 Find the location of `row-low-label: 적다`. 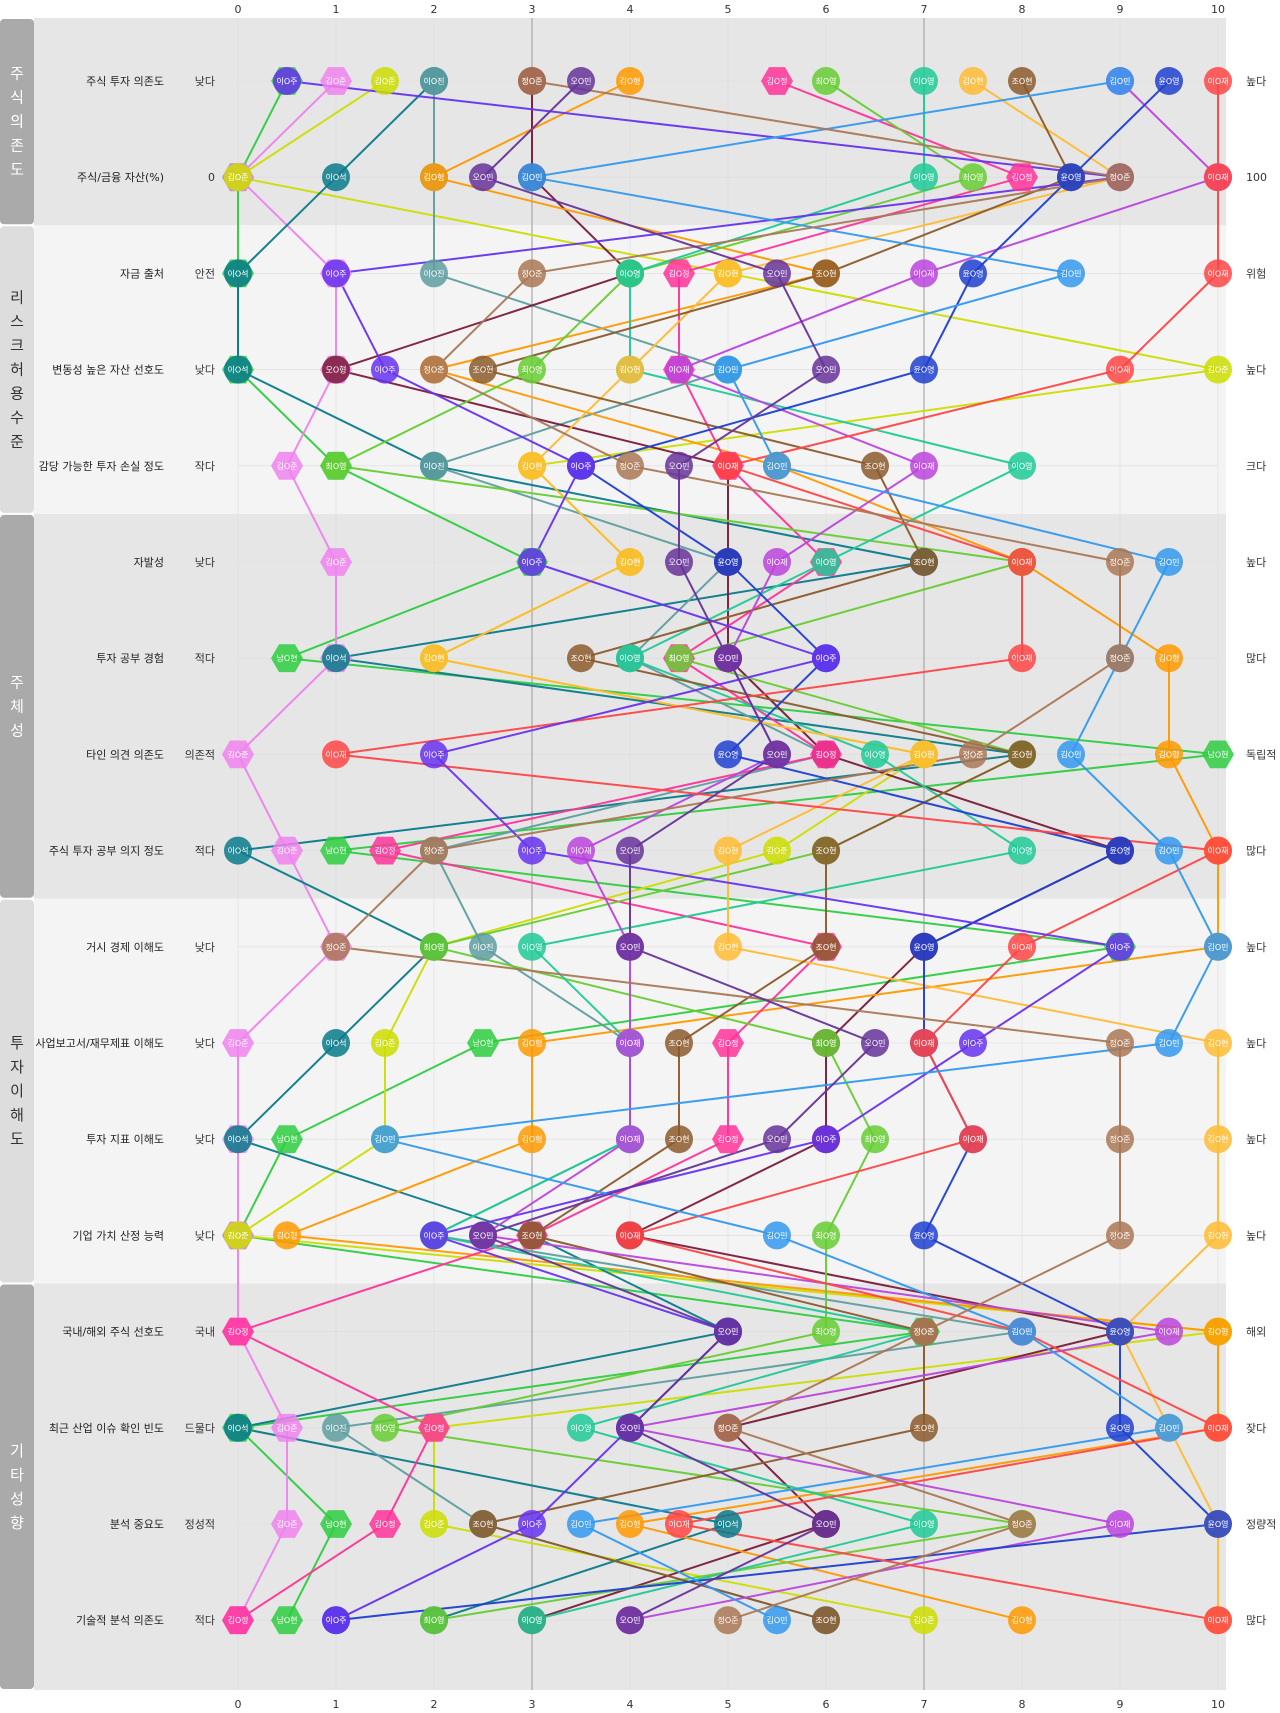

row-low-label: 적다 is located at coordinates (205, 1620).